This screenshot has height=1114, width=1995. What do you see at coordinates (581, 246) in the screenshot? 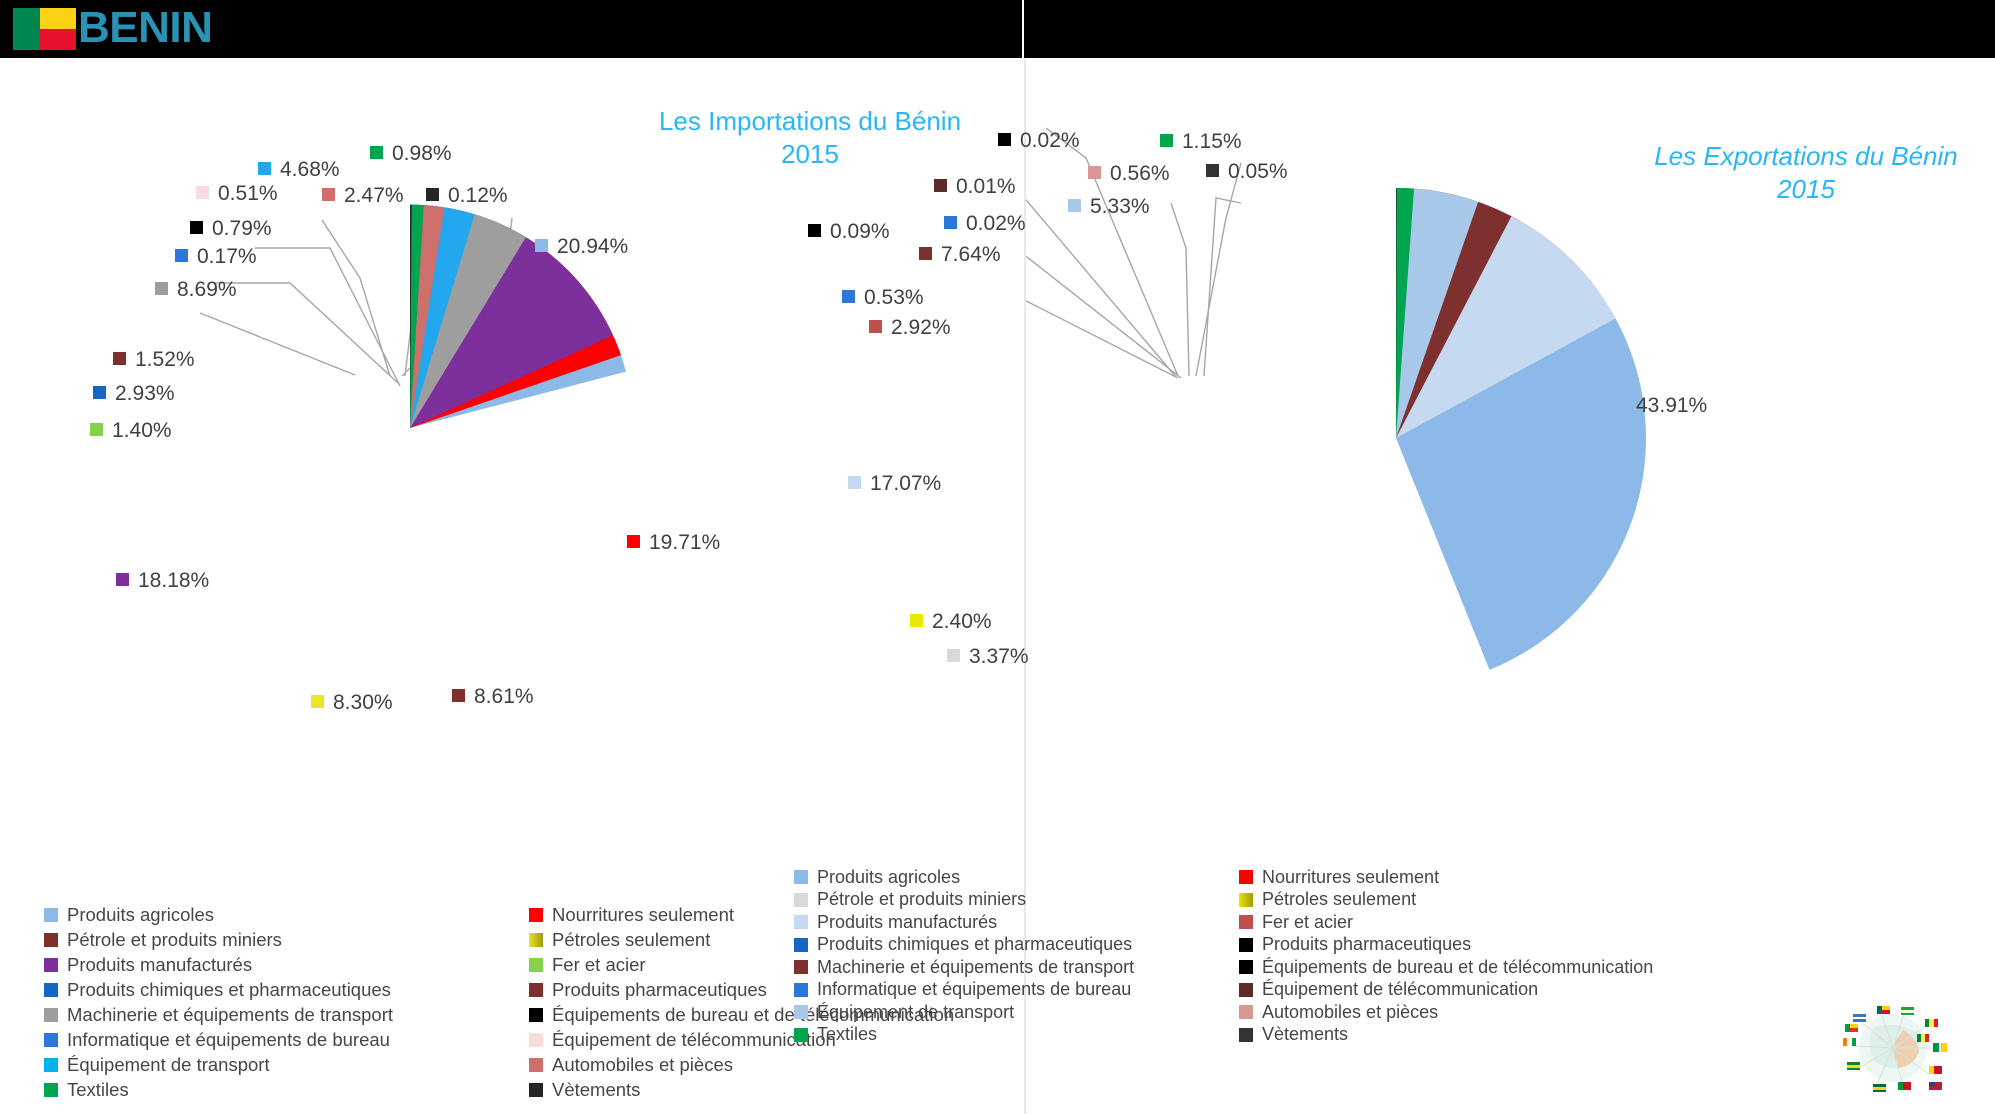
I see `imports-label-produits-agricoles: 20.94%` at bounding box center [581, 246].